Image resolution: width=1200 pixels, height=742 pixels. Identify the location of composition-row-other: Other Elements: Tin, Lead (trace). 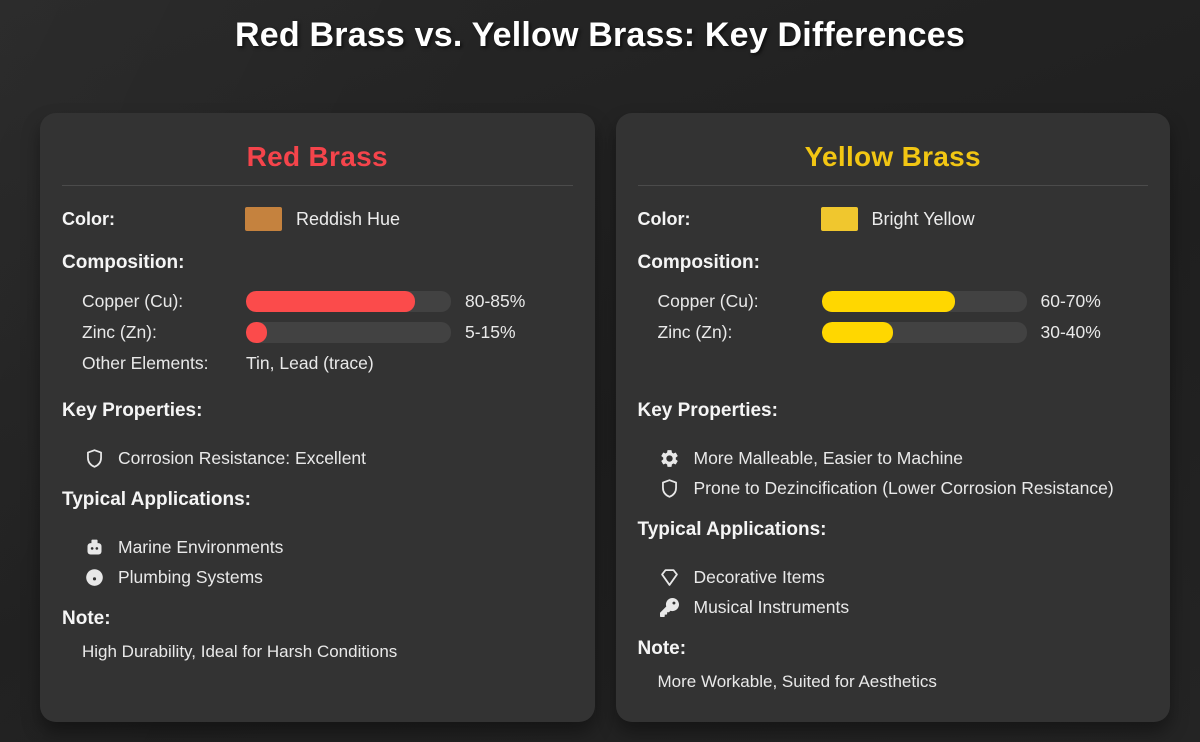
(327, 363).